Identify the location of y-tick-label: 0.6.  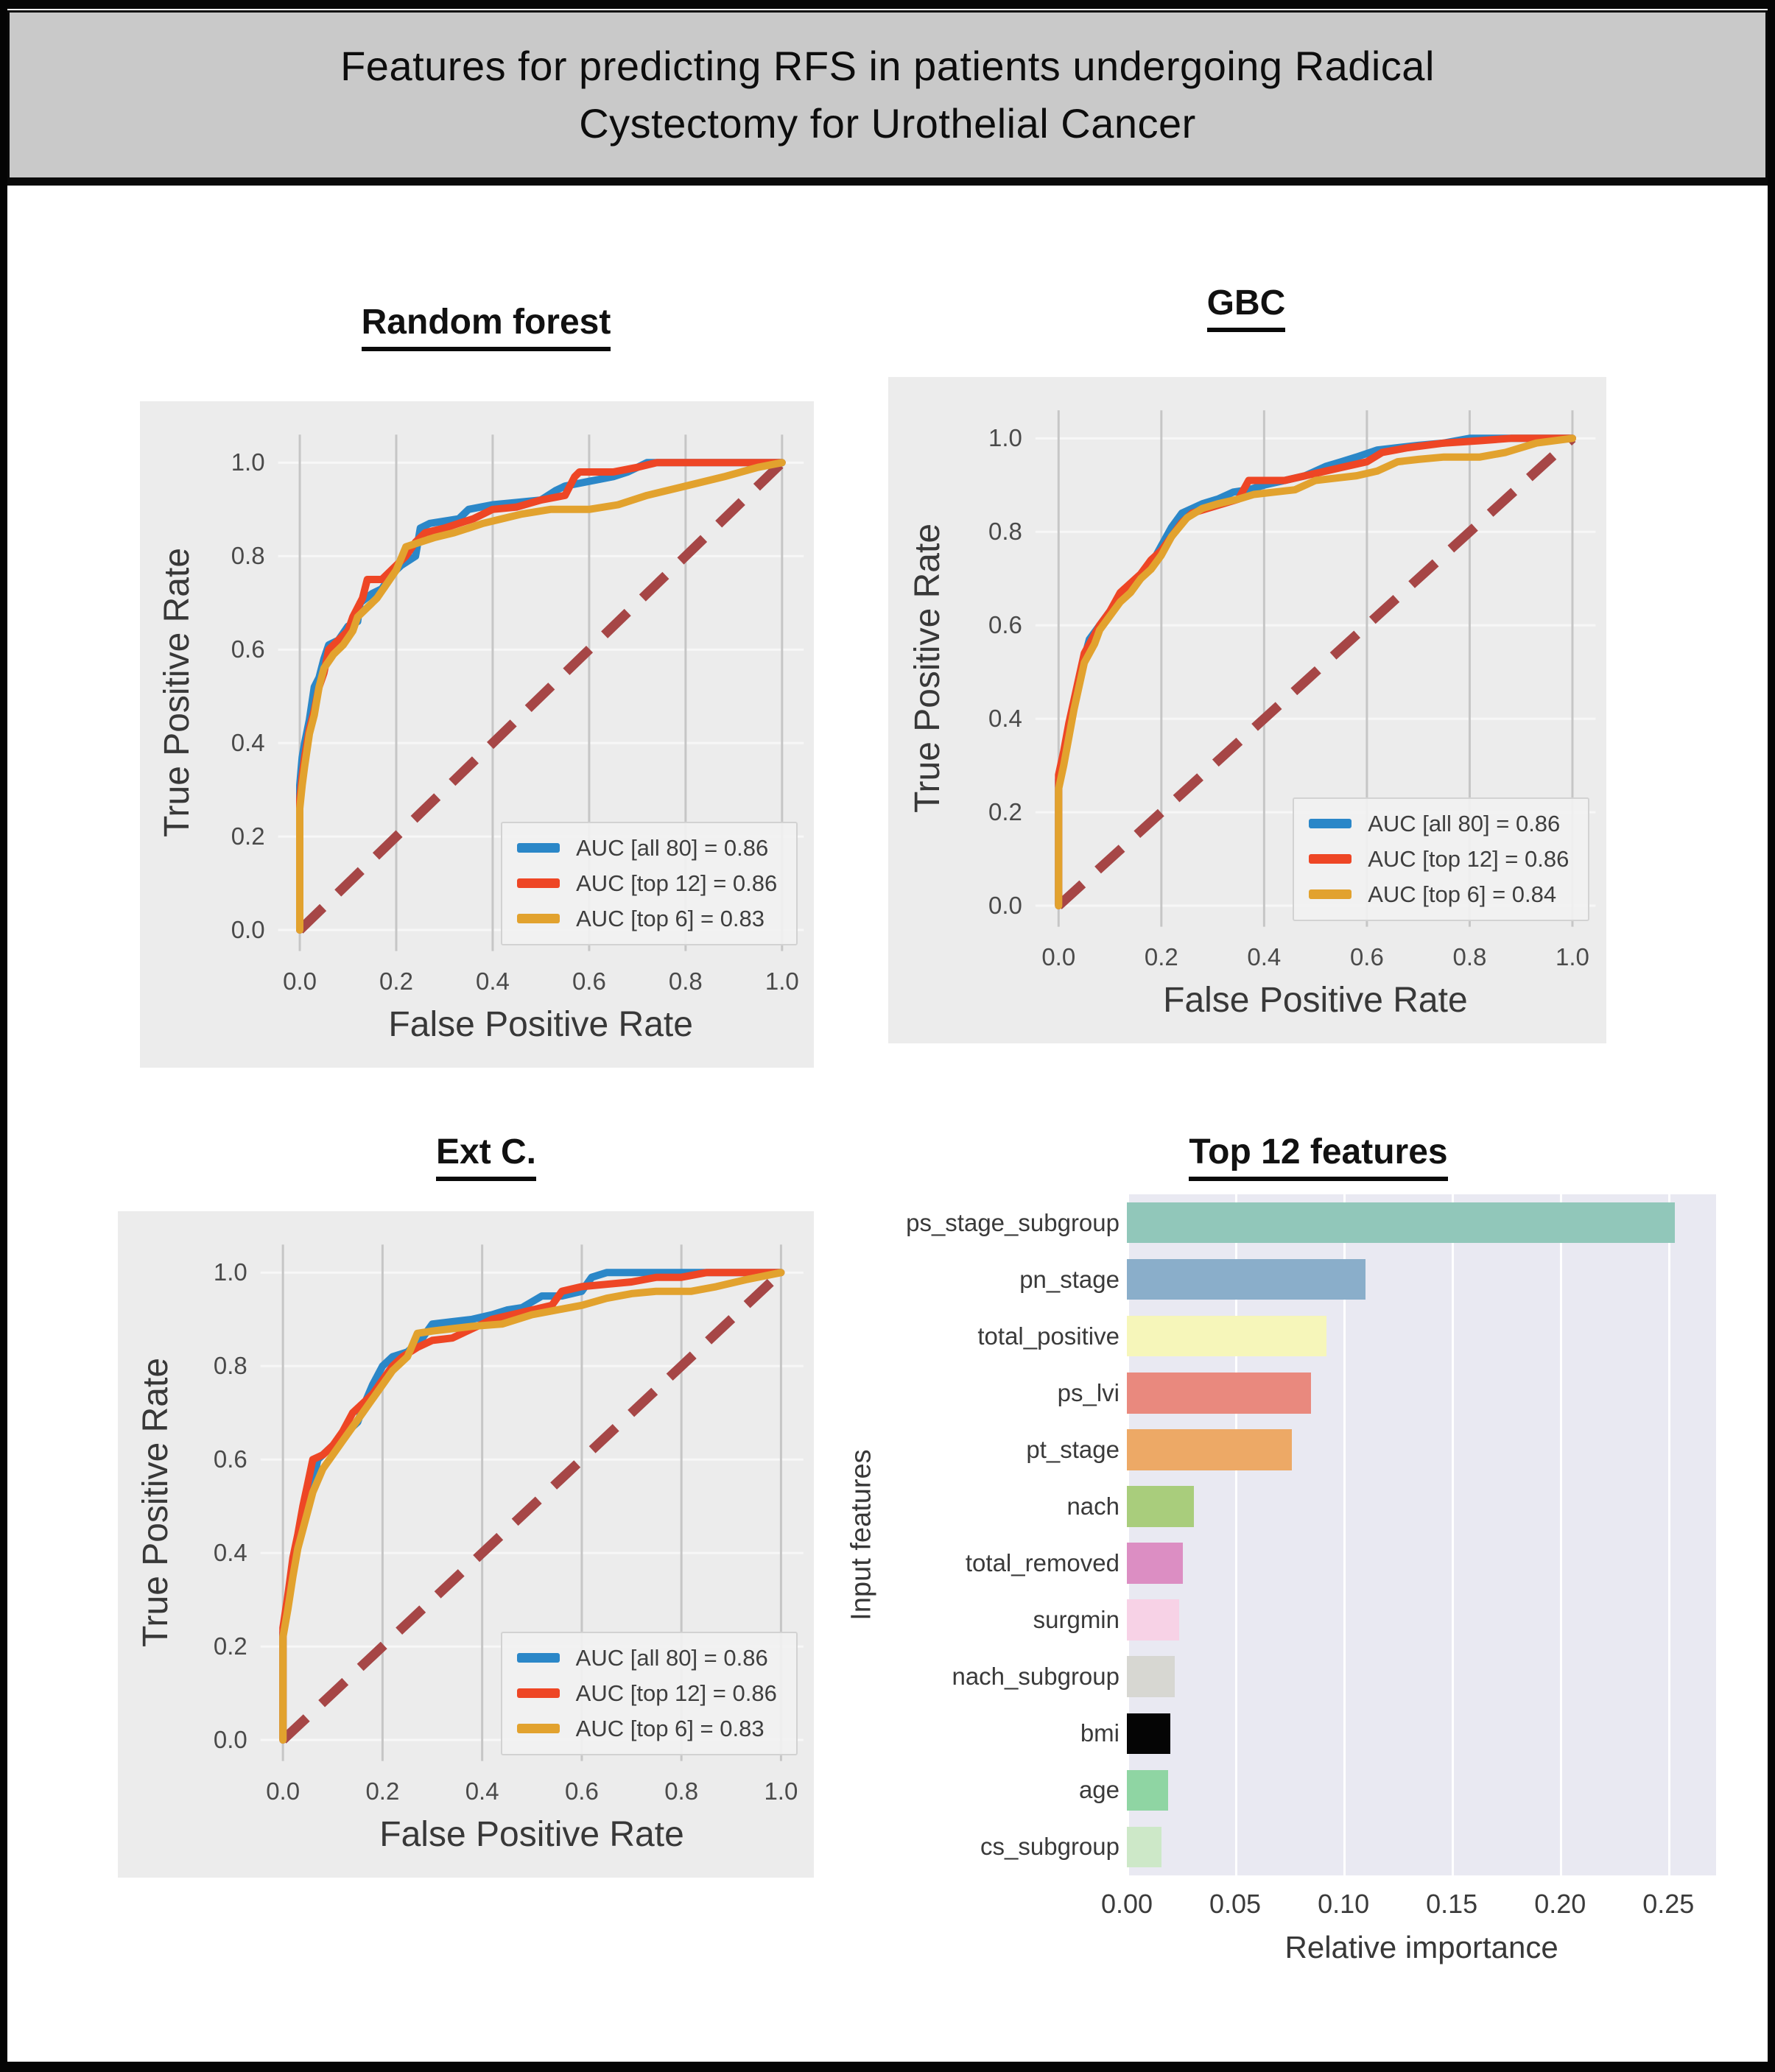
(1005, 625).